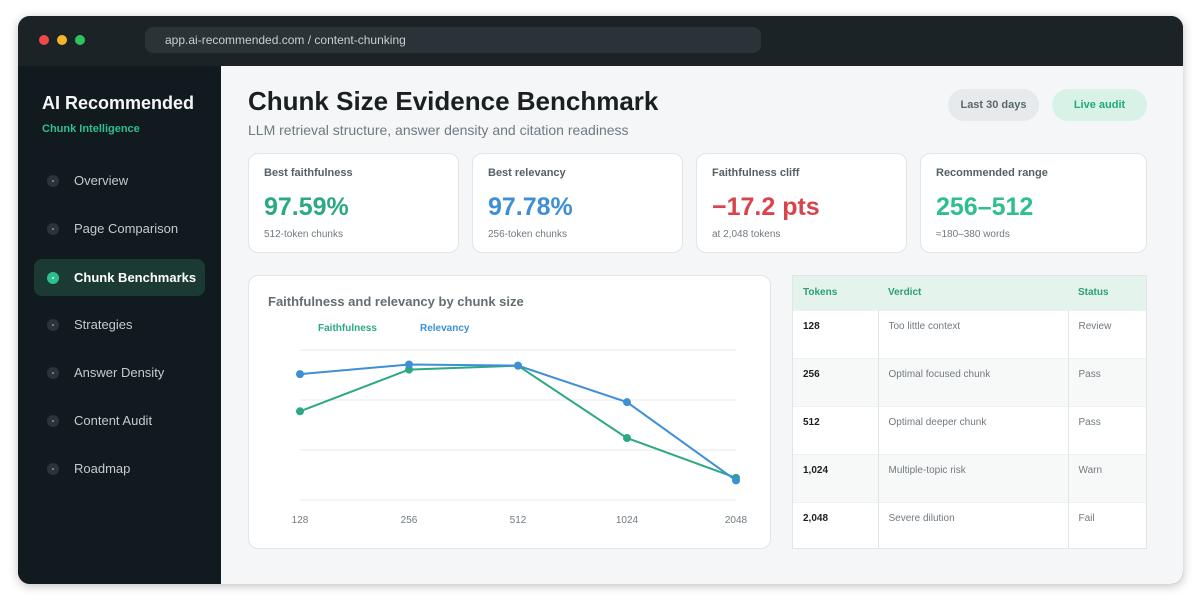  I want to click on metric-note: at 2,048 tokens, so click(746, 234).